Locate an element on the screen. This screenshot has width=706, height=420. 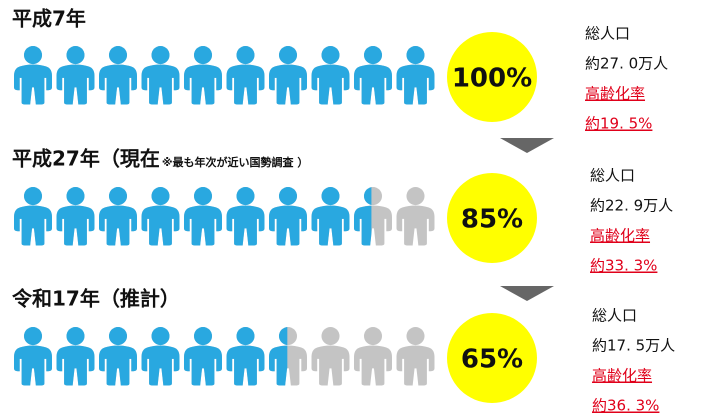
badge-label: 85% is located at coordinates (492, 220).